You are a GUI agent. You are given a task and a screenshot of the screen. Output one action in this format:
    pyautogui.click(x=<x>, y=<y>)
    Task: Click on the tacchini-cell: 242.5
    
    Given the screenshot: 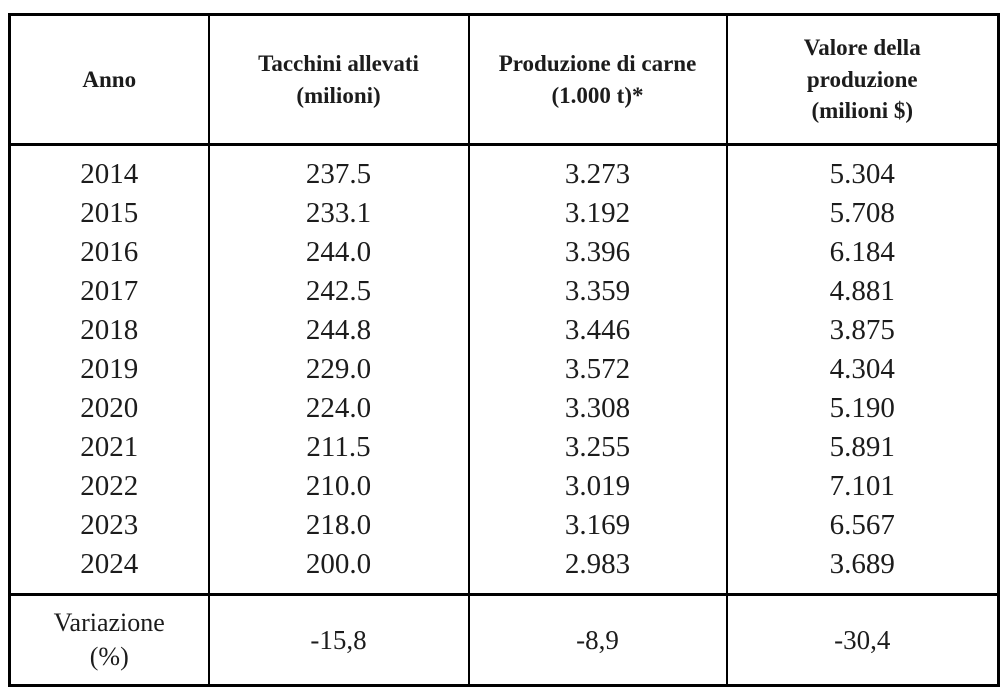 What is the action you would take?
    pyautogui.click(x=338, y=291)
    